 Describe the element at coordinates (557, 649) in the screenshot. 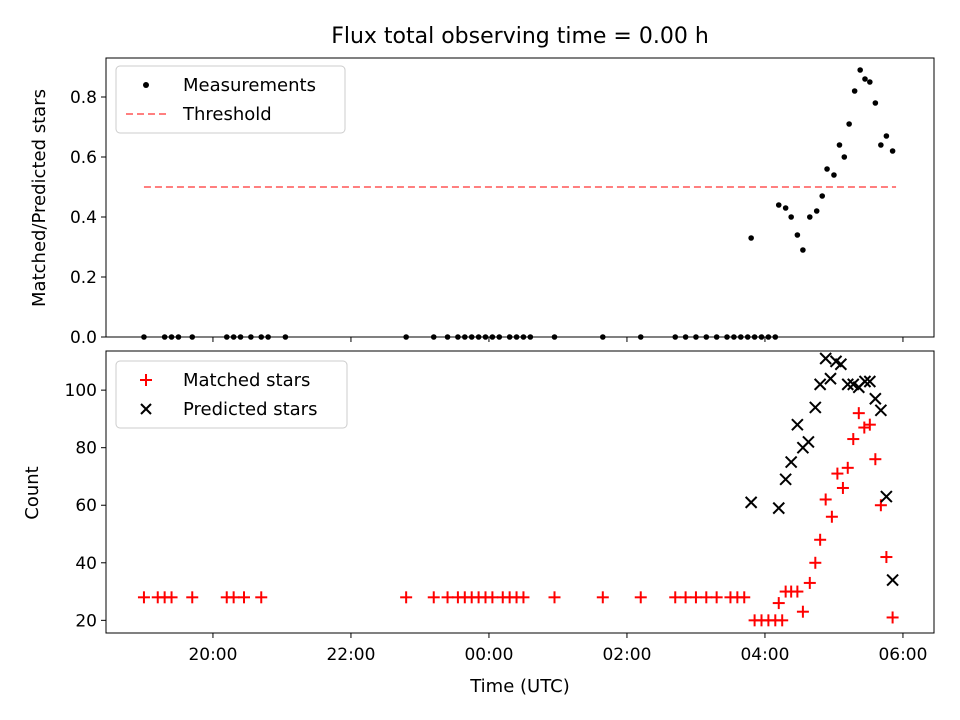

I see `bottom-axes-x-ticks: 20:00 22:00 00:00 02:00 04:00 06:00` at that location.